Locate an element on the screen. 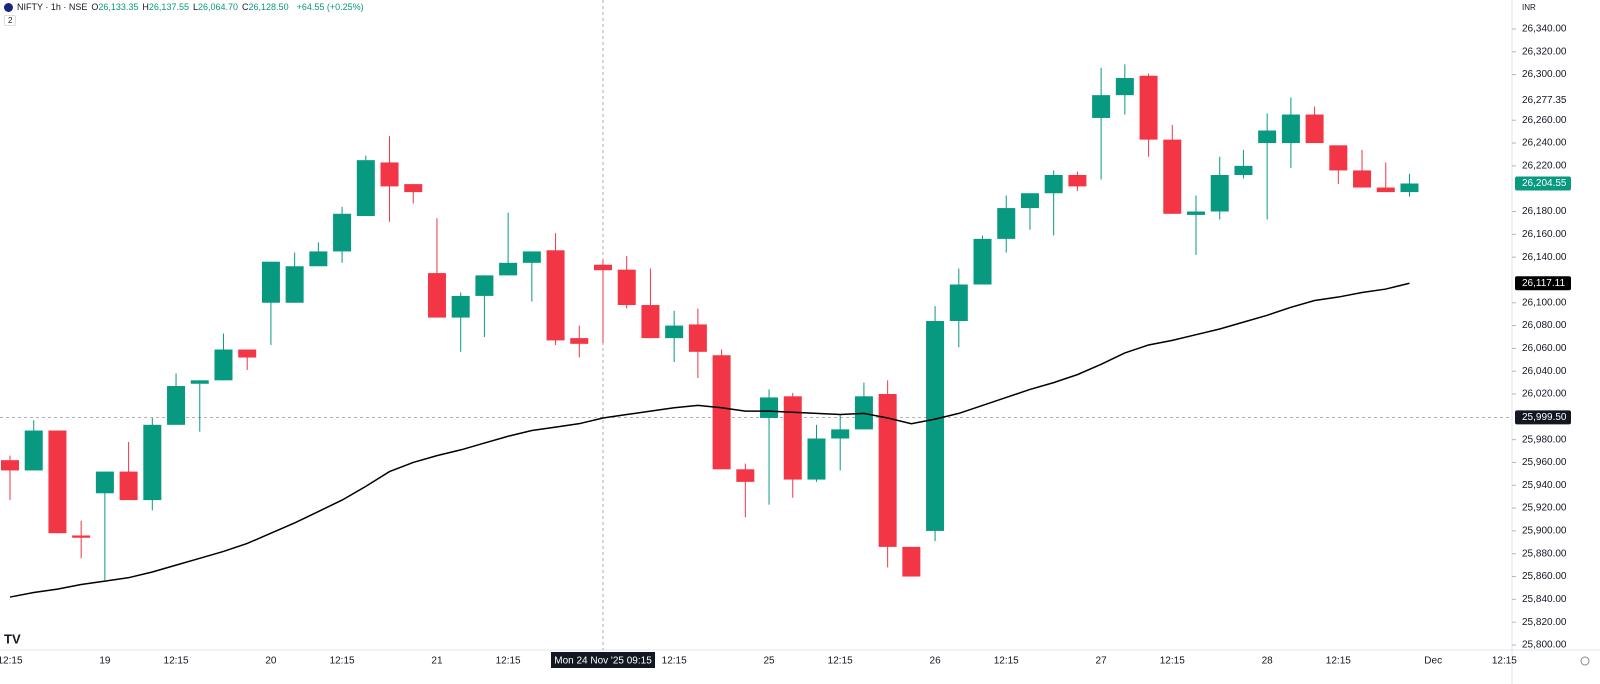 The width and height of the screenshot is (1600, 684). ohlc-key: L is located at coordinates (195, 7).